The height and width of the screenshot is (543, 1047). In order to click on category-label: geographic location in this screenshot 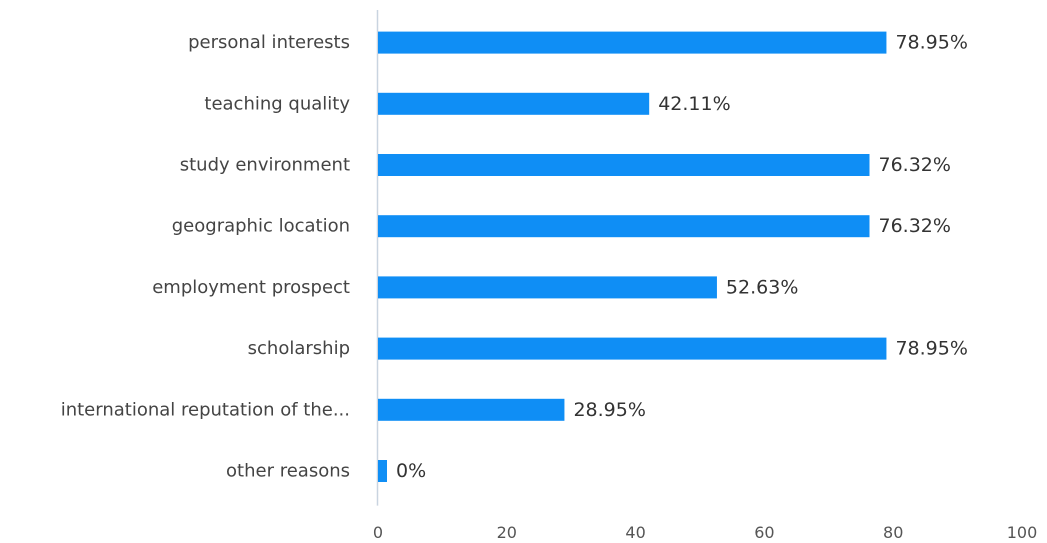, I will do `click(261, 226)`.